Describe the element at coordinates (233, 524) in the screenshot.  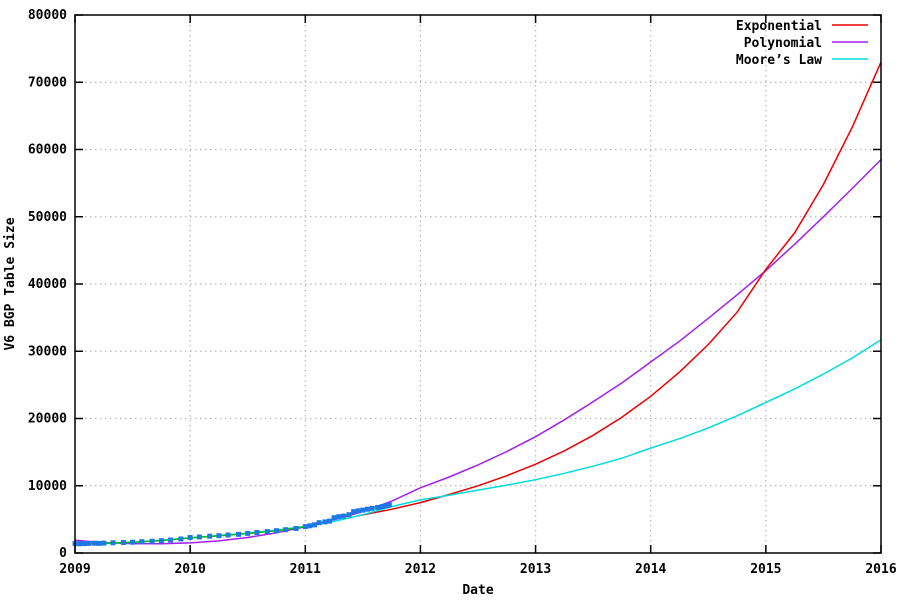
I see `series-line-smoothed-observed-data` at that location.